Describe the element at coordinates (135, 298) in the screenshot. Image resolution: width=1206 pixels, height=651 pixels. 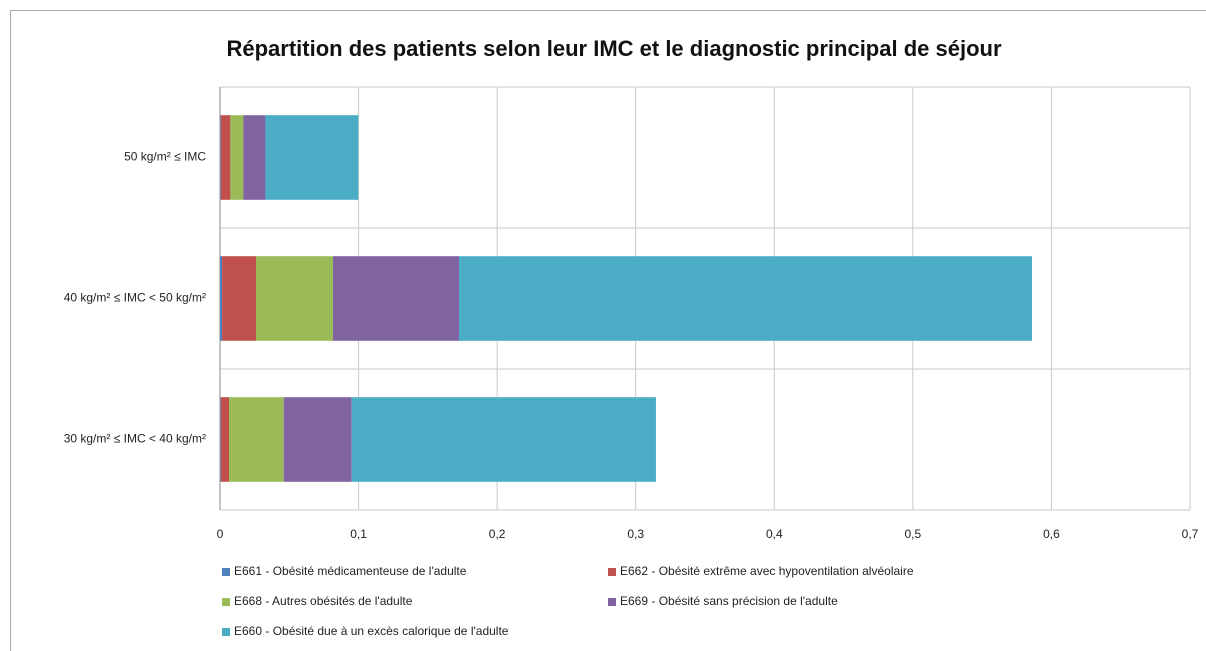
I see `y-tick-label: 40 kg/m² ≤ IMC < 50 kg/m²` at that location.